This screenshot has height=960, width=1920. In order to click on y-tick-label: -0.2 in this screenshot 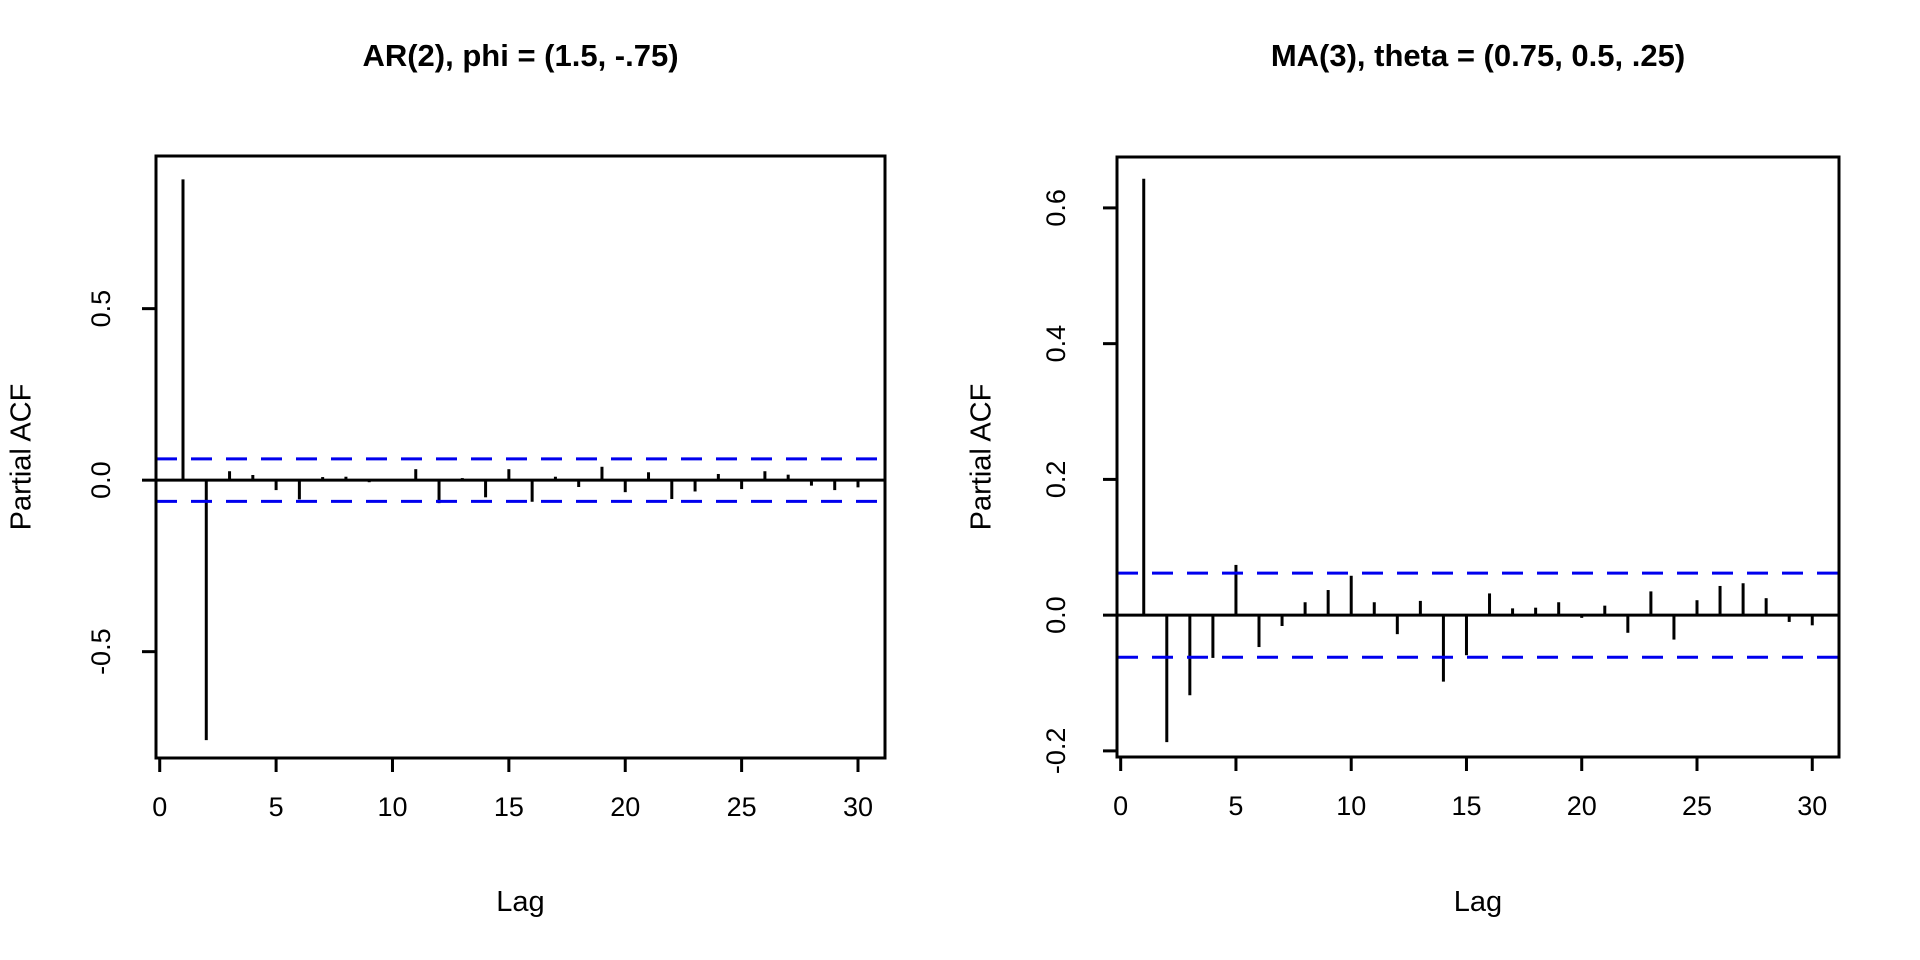, I will do `click(1056, 751)`.